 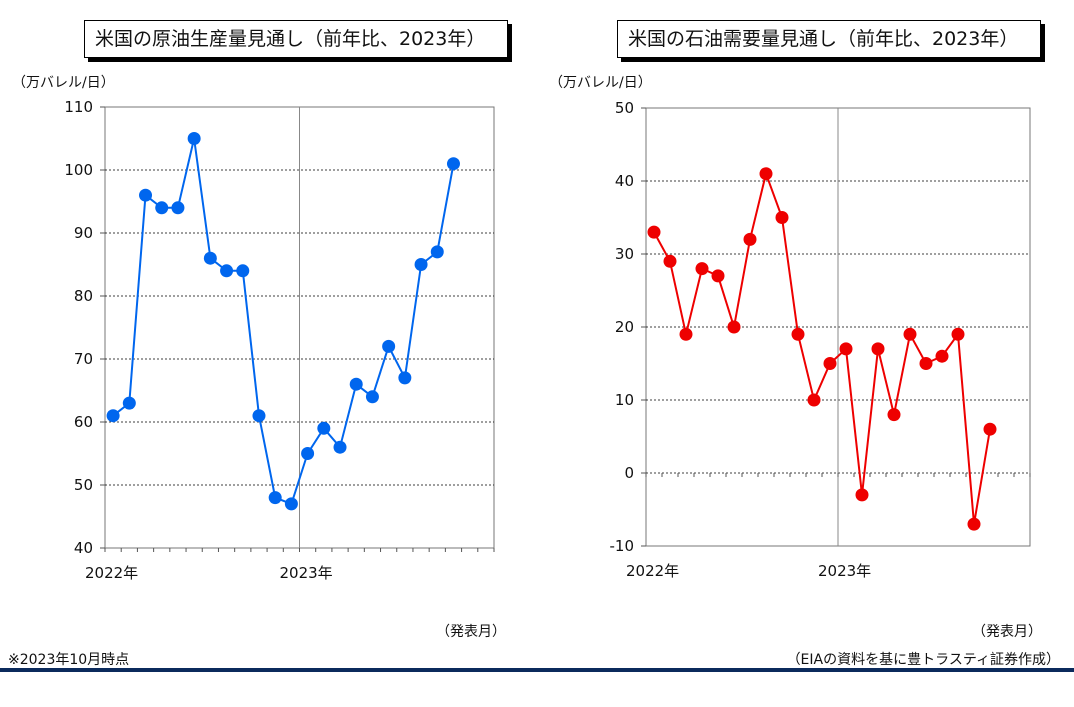 What do you see at coordinates (624, 181) in the screenshot?
I see `right-y-tick-label: 40` at bounding box center [624, 181].